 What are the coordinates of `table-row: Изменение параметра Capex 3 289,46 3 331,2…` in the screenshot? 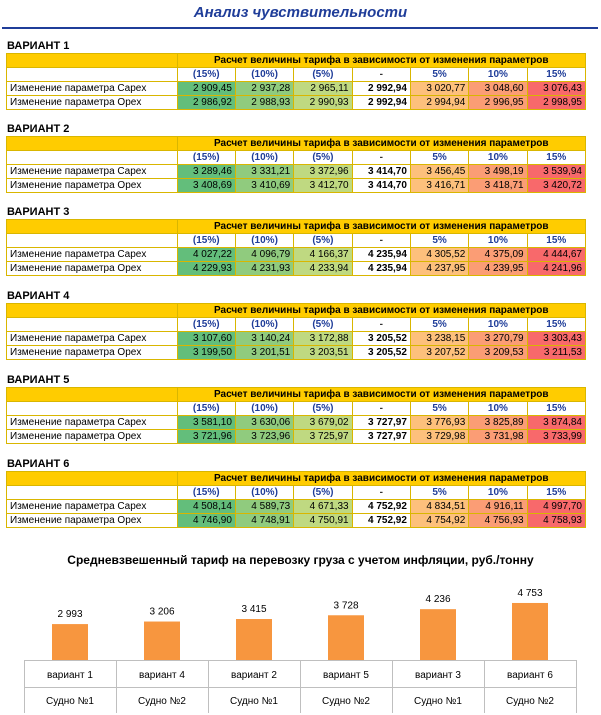 It's located at (296, 171).